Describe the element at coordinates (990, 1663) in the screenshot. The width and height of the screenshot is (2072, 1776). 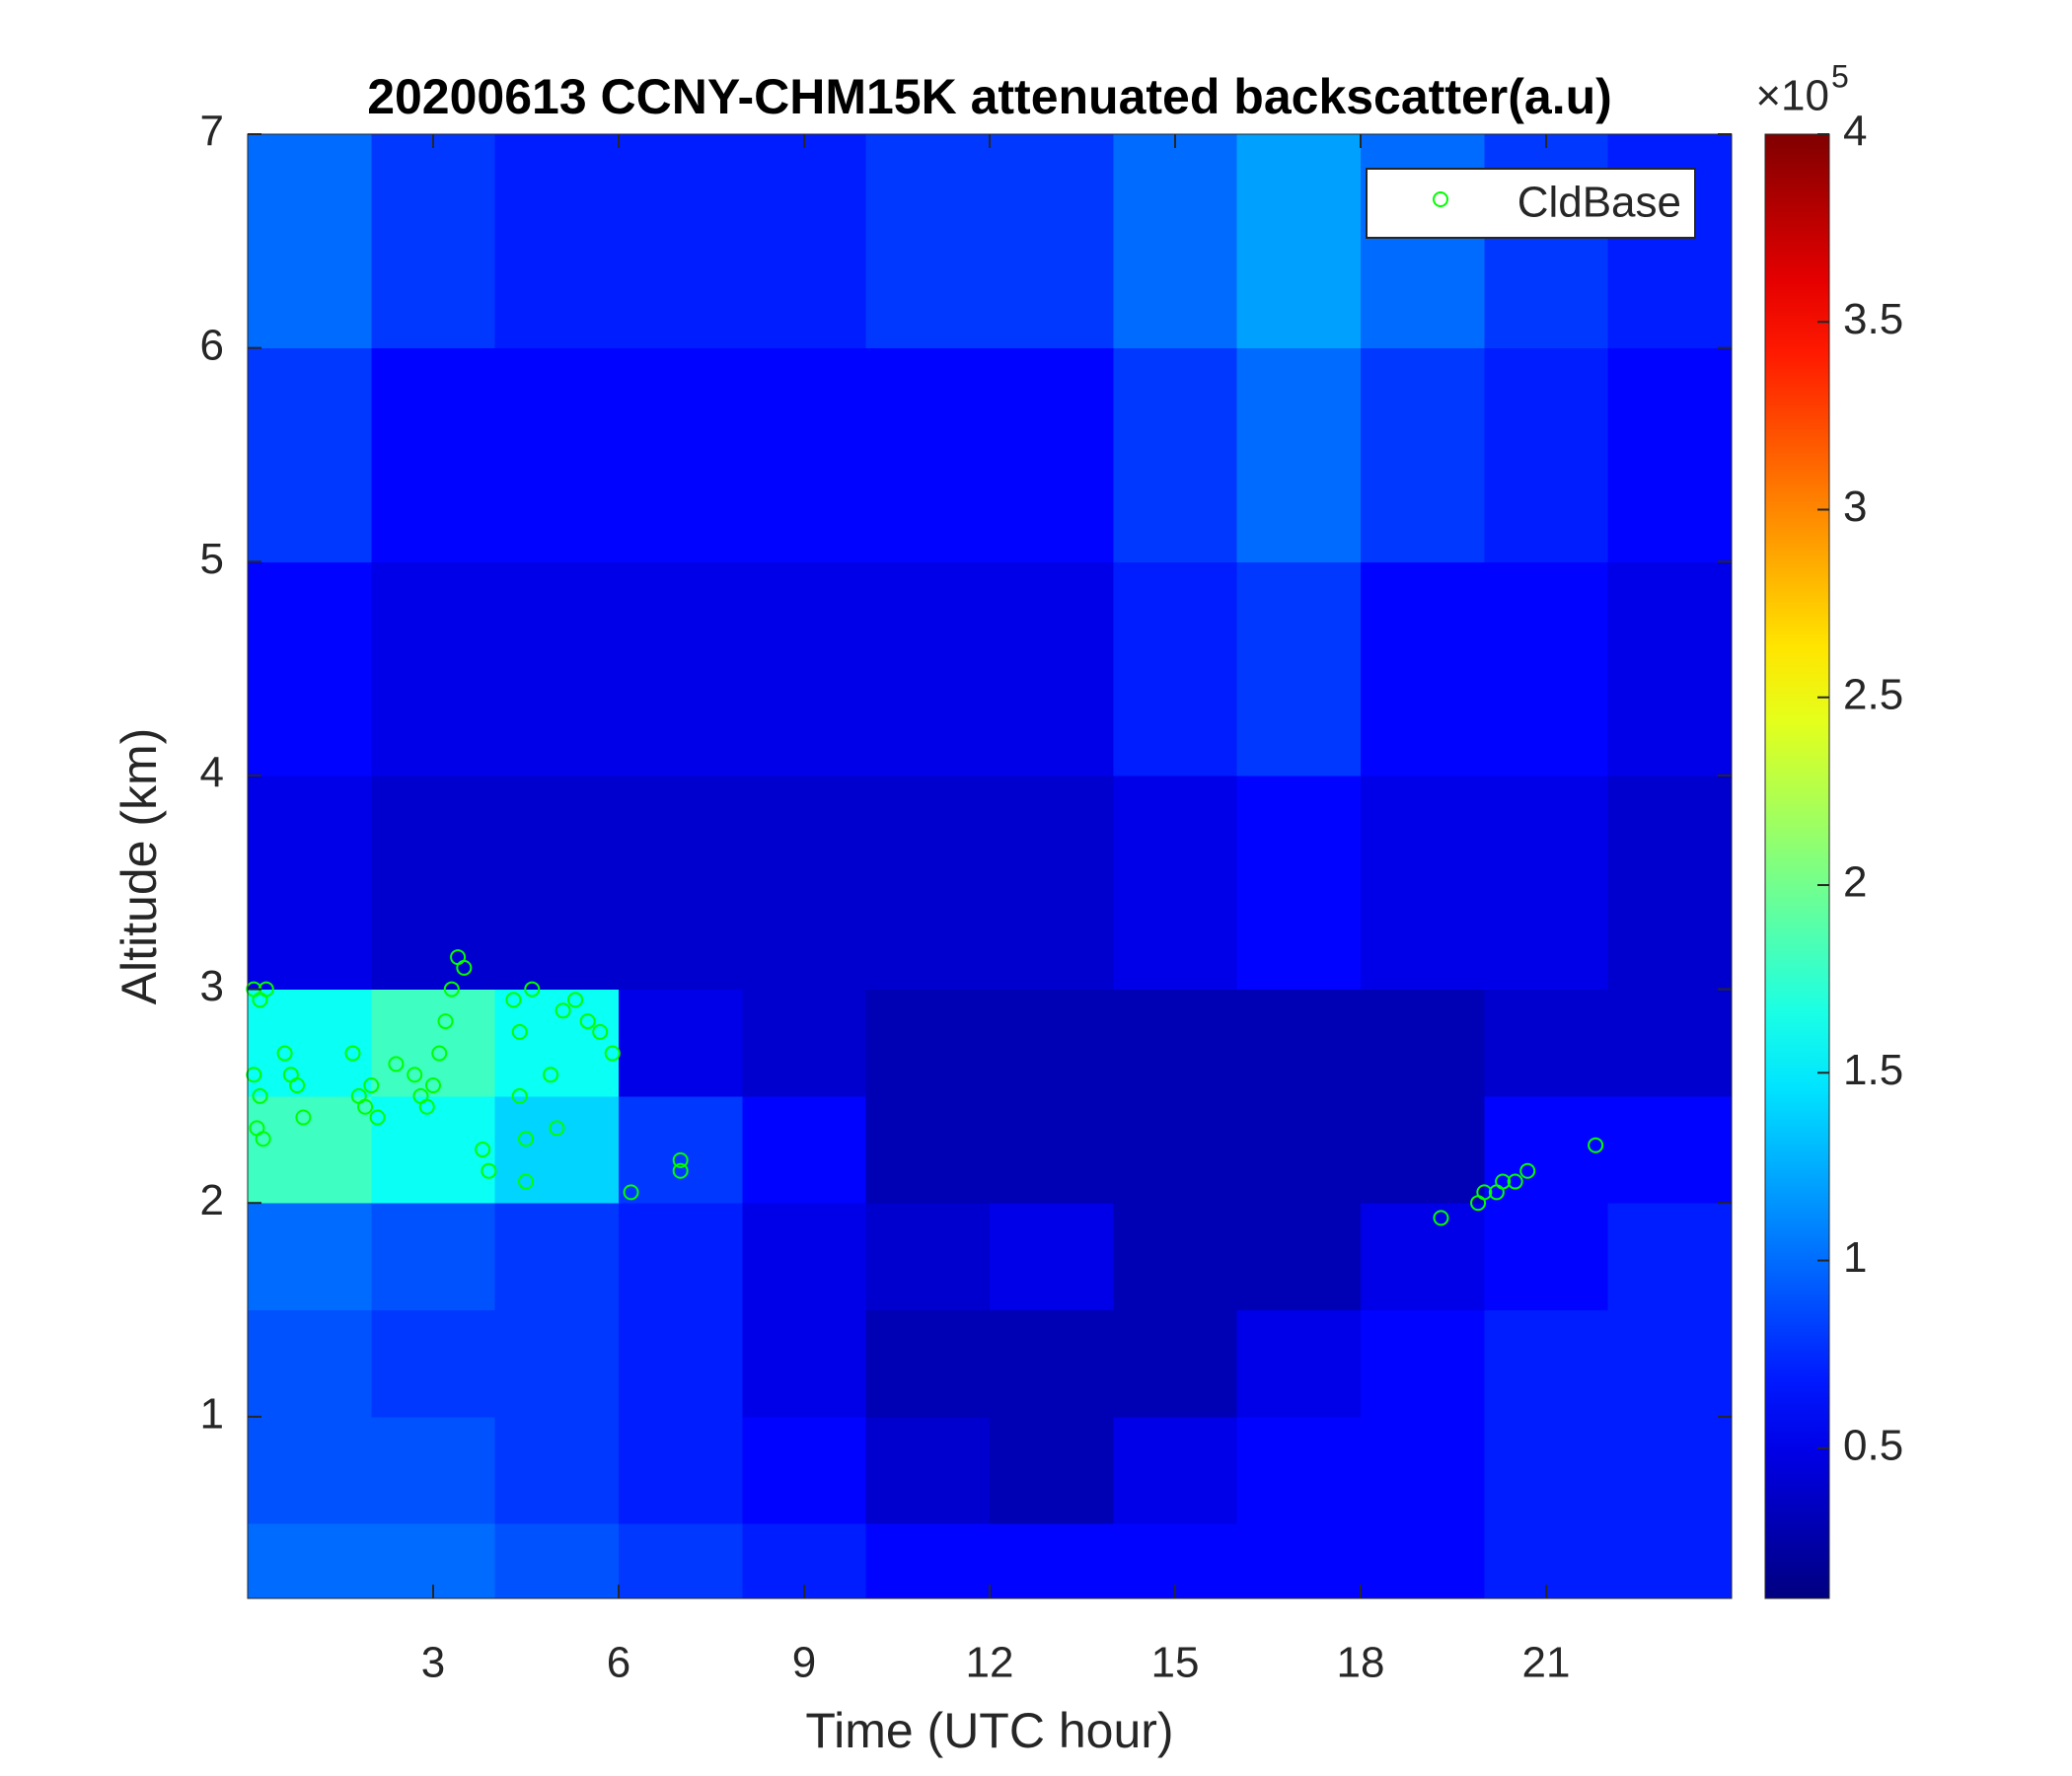
I see `x-tick-label: 12` at that location.